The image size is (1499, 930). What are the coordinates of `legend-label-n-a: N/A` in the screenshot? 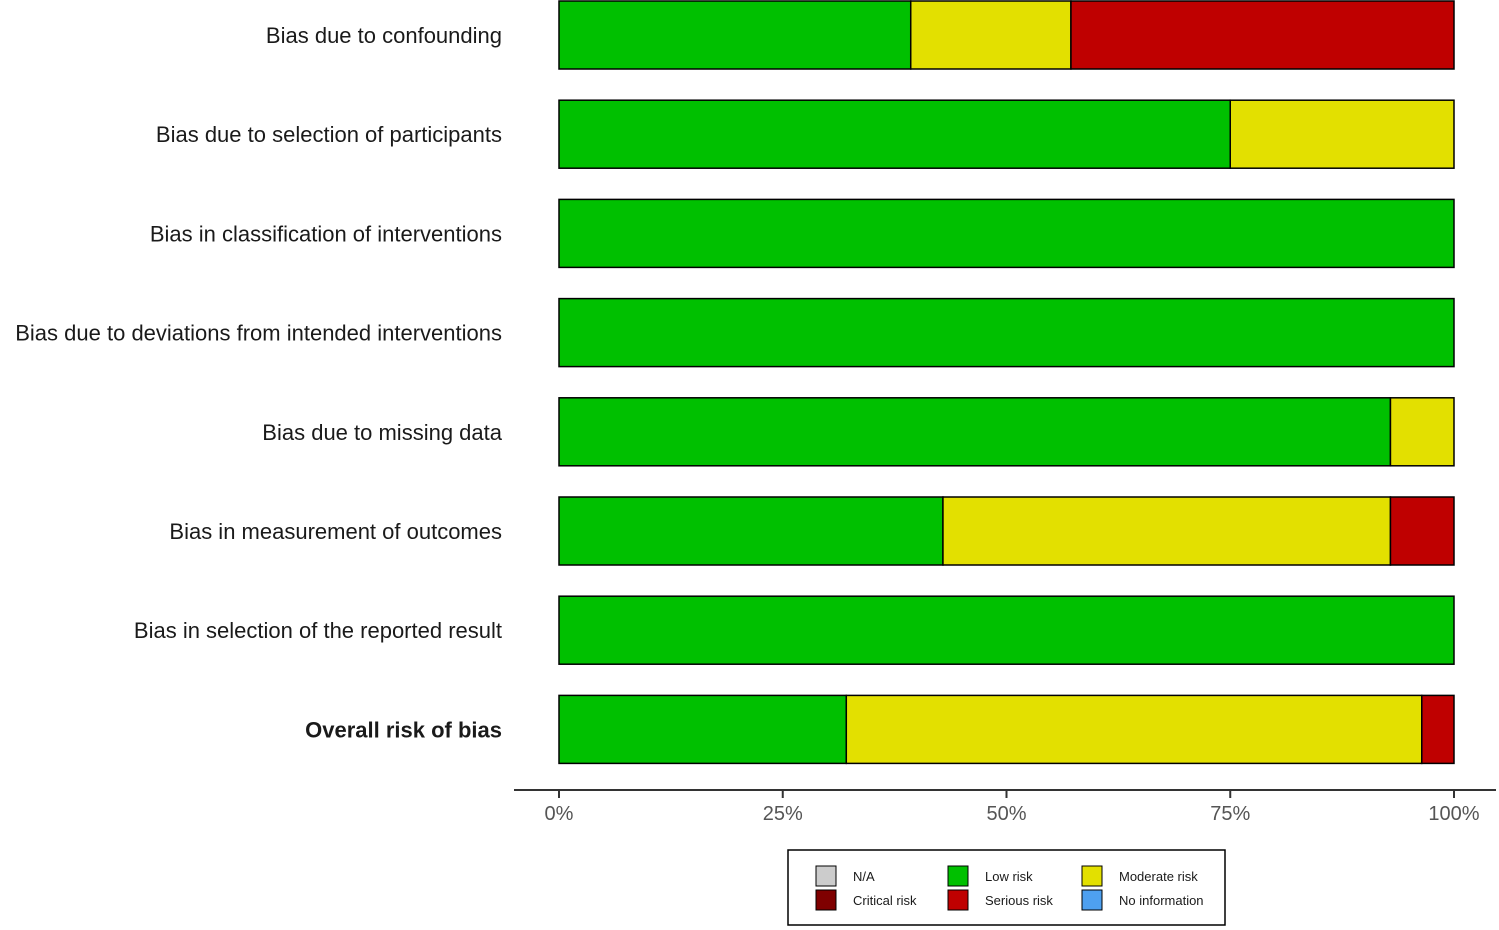 It's located at (864, 876).